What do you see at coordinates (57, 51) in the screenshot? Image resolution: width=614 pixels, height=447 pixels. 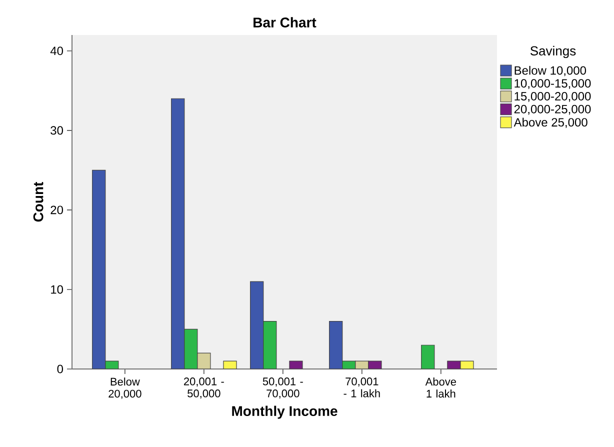 I see `y-tick-label: 40` at bounding box center [57, 51].